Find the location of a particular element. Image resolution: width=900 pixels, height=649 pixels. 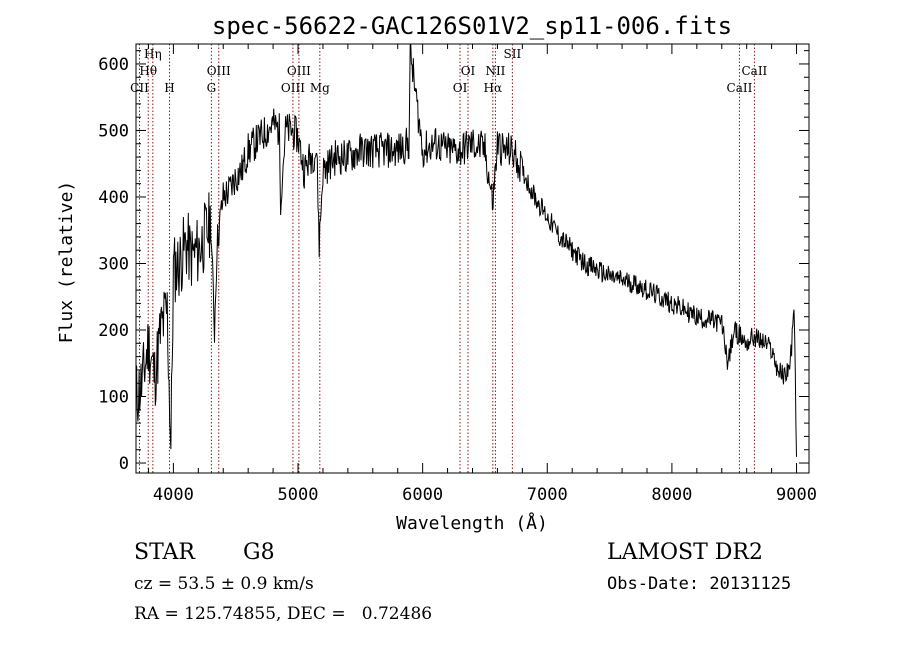

x-tick-label-1: 5000 is located at coordinates (298, 495).